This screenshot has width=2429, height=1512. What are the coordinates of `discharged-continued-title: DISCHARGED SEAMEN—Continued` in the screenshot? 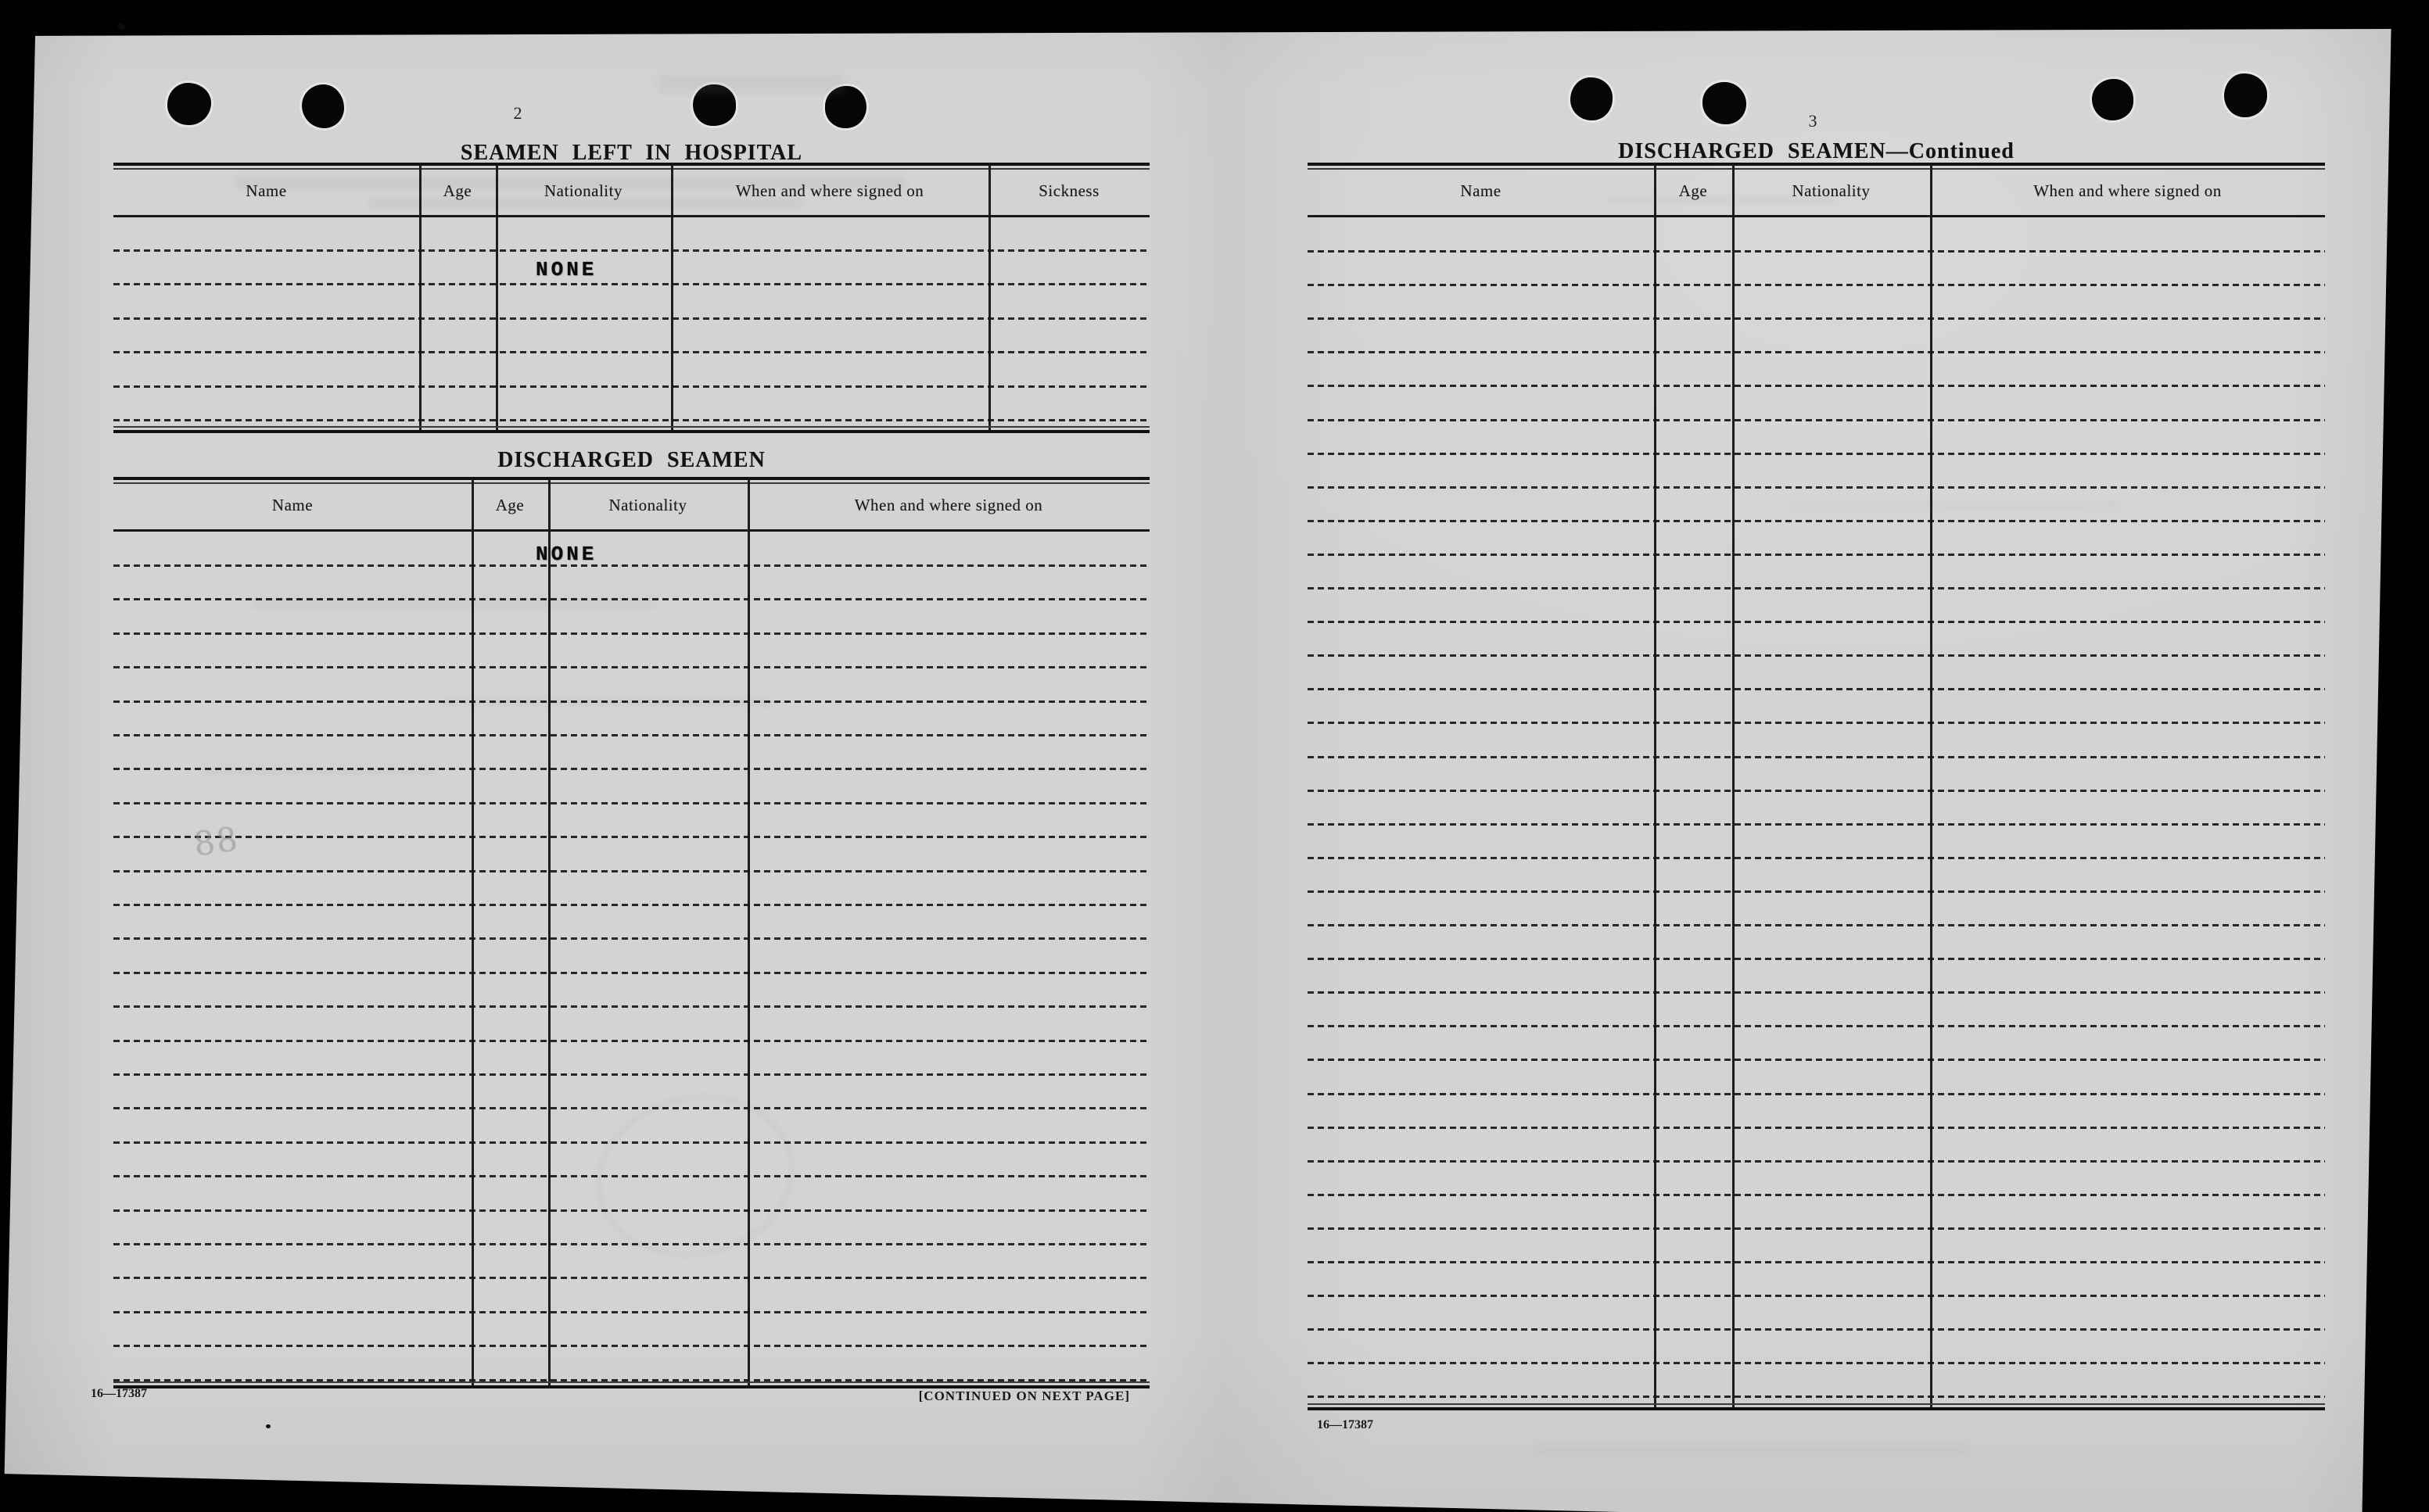 It's located at (1816, 151).